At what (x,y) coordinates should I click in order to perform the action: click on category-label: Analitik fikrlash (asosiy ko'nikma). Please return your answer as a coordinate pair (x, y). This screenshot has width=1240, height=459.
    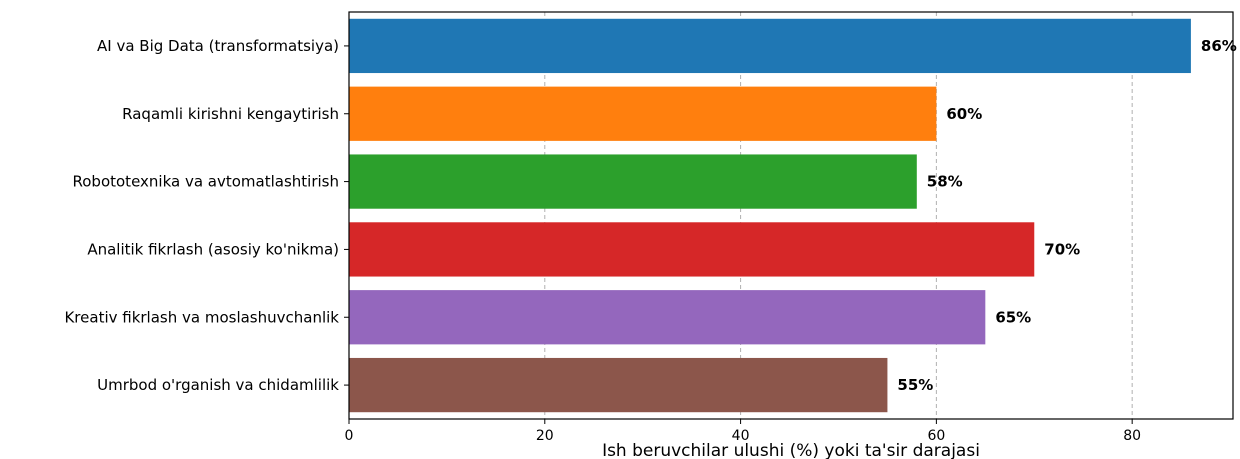
    Looking at the image, I should click on (213, 249).